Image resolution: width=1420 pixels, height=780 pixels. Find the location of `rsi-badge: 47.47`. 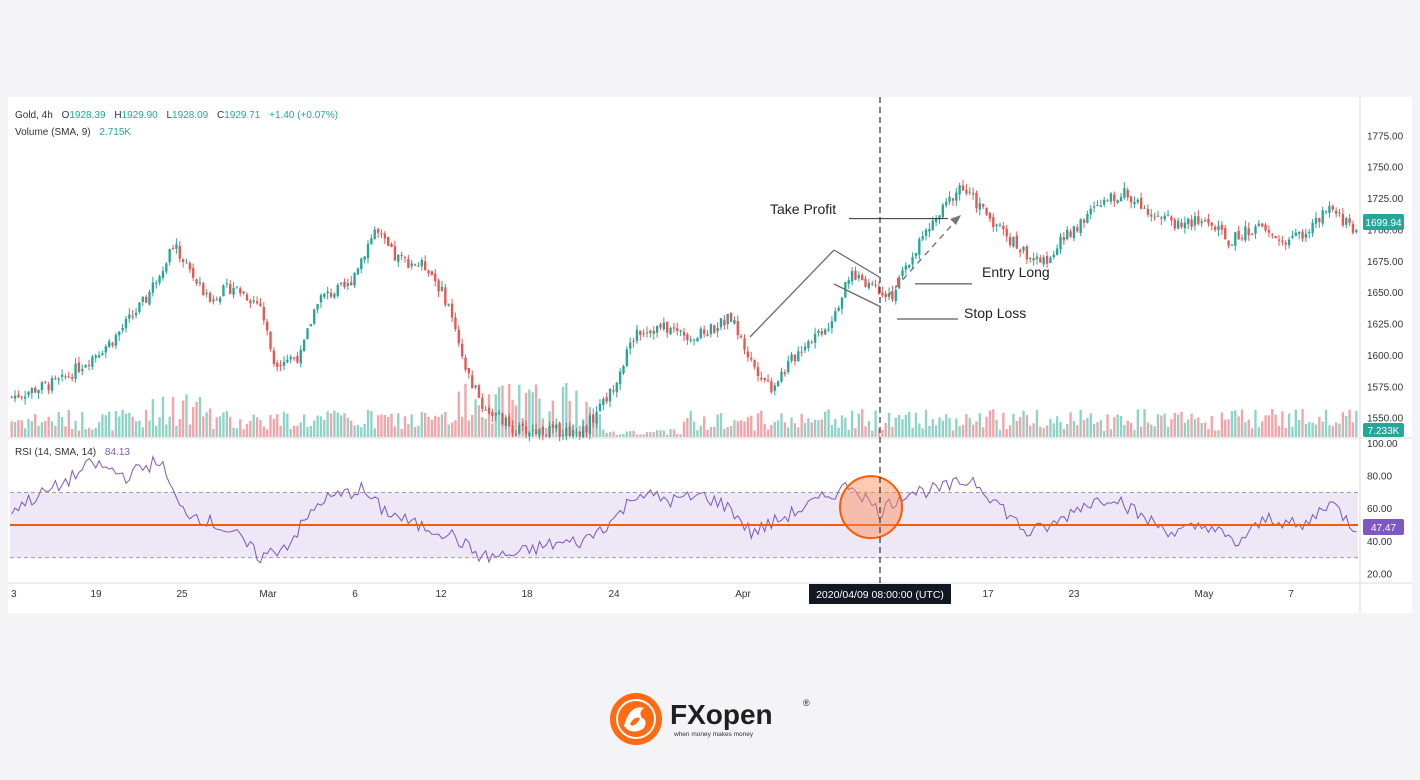

rsi-badge: 47.47 is located at coordinates (1383, 527).